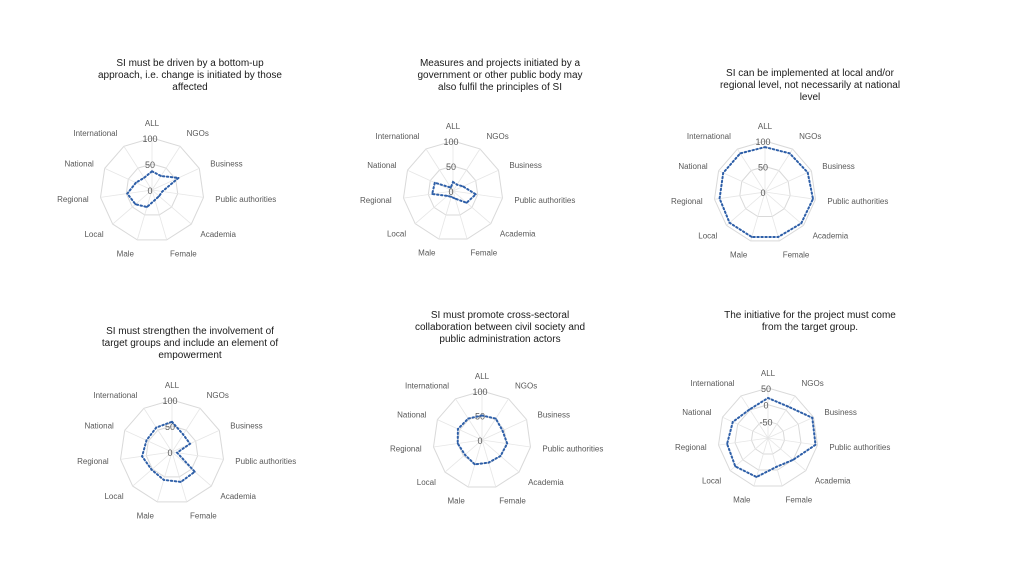  I want to click on tick-label: 0, so click(149, 191).